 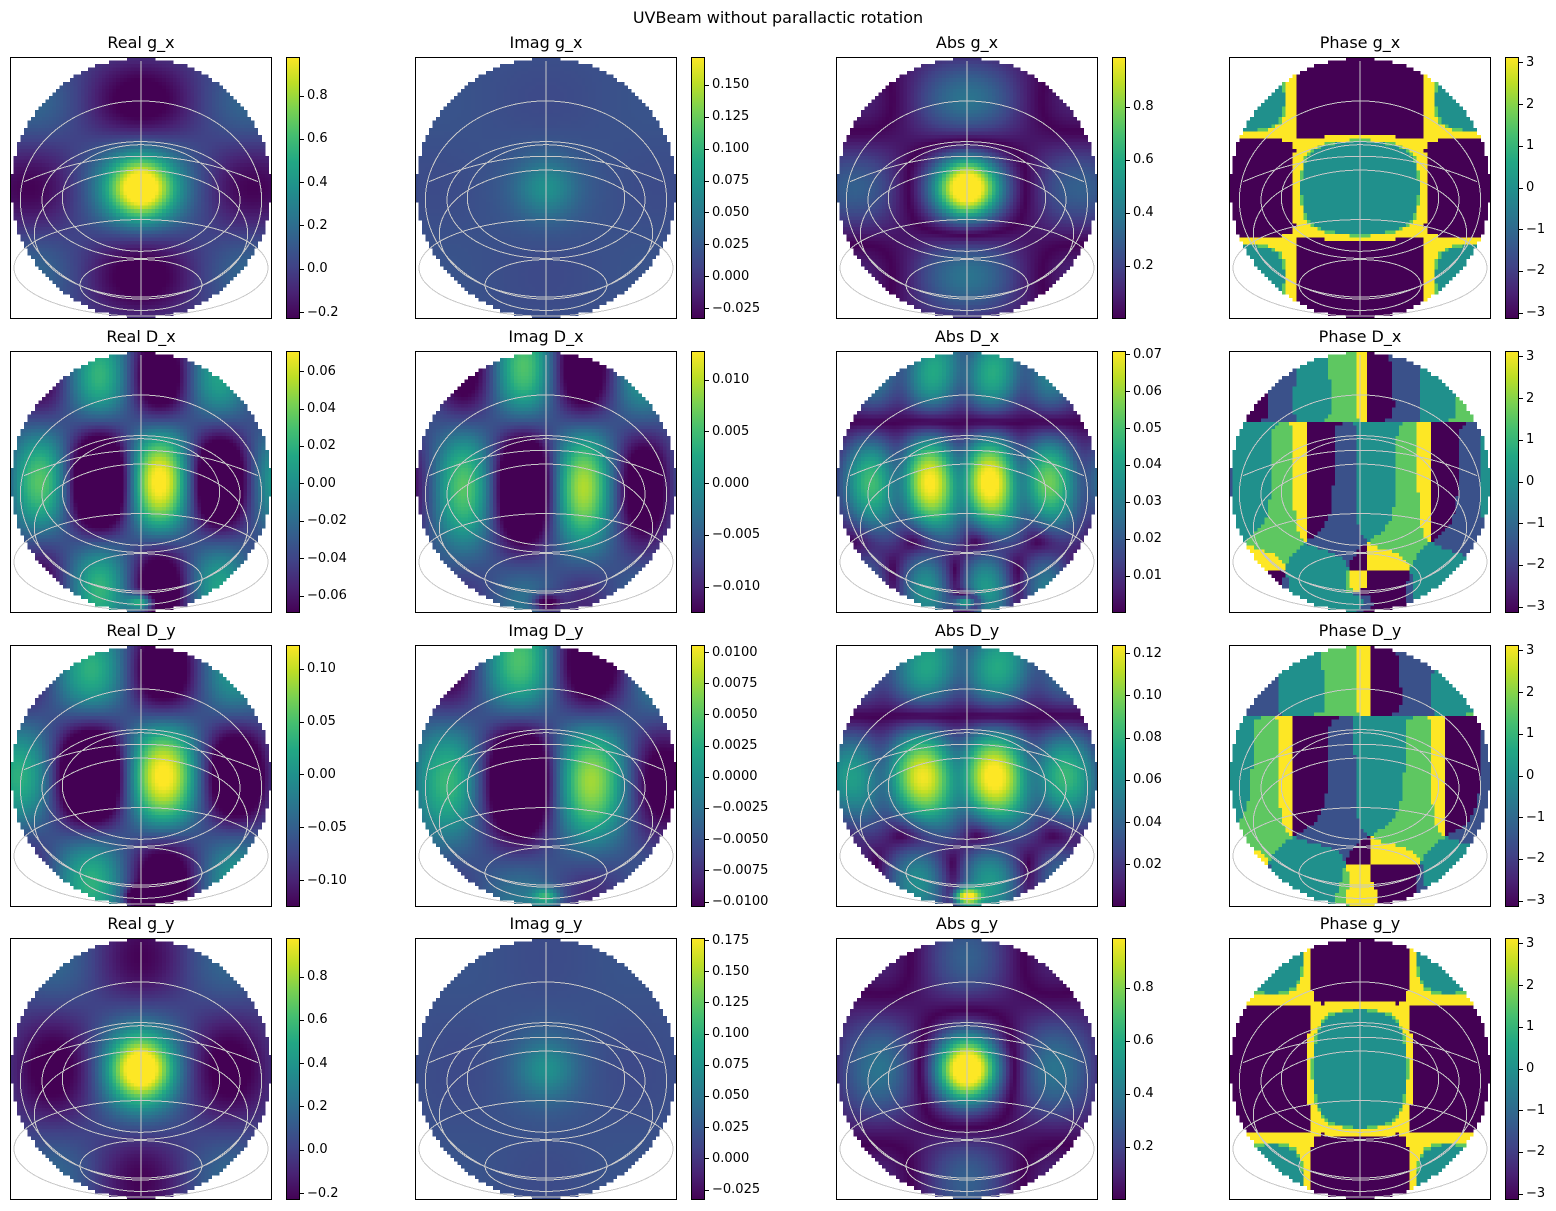 I want to click on colorbar-tick-label: −0.0050, so click(x=740, y=840).